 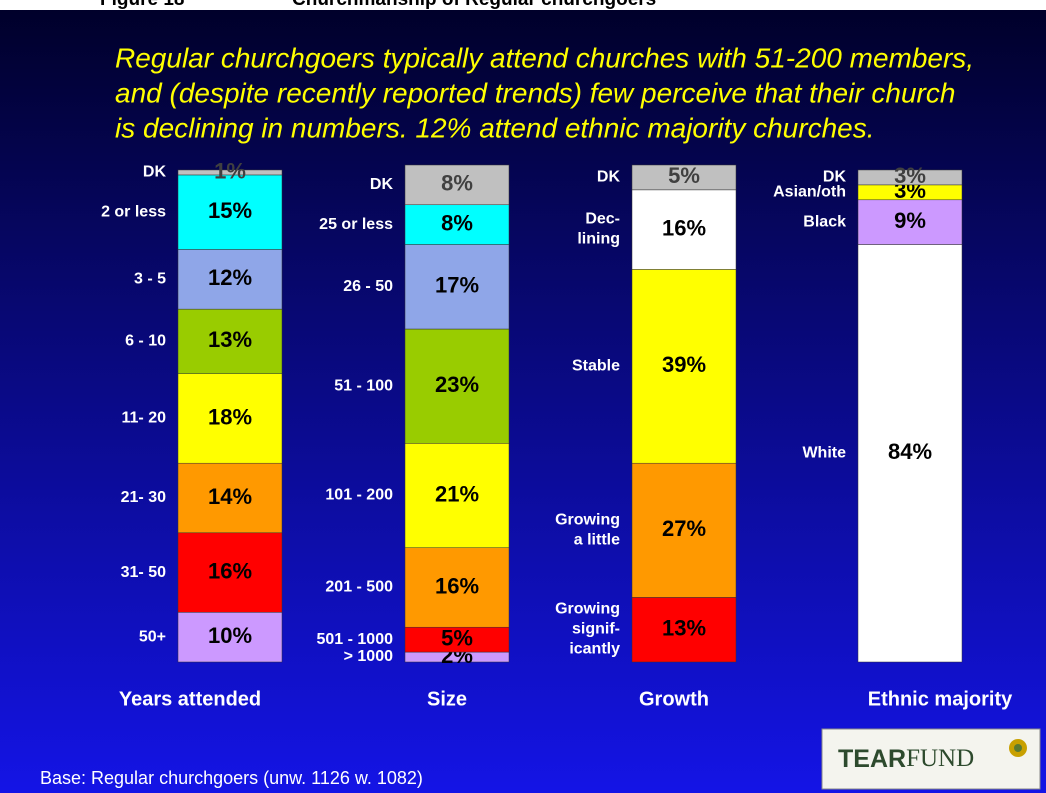 I want to click on category-label: Stable, so click(x=596, y=366).